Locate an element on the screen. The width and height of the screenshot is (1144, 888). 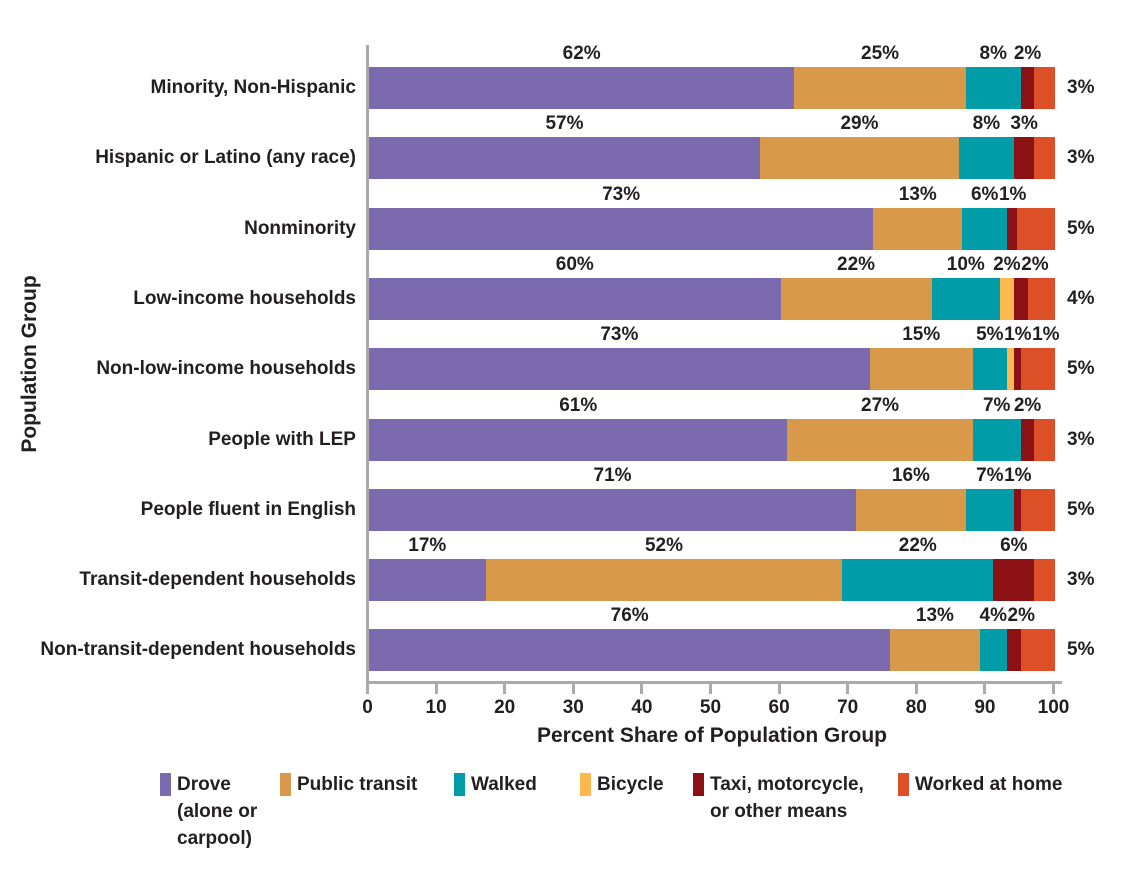
category-label: Non-low-income households is located at coordinates (226, 368).